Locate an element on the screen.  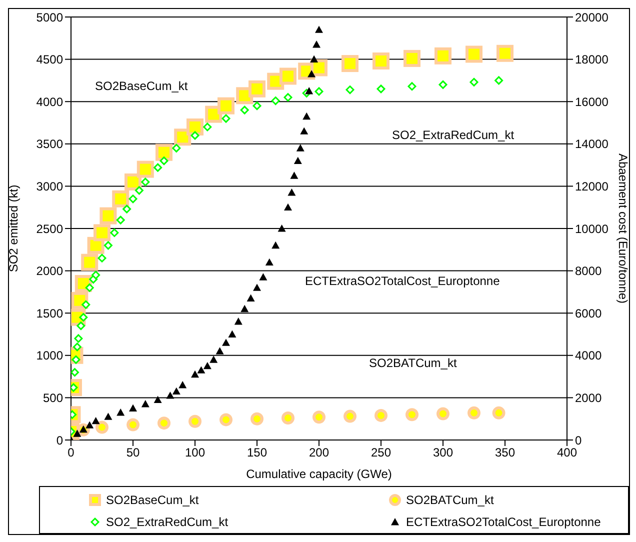
y-axis-title: SO2 emitted (kt) is located at coordinates (13, 228).